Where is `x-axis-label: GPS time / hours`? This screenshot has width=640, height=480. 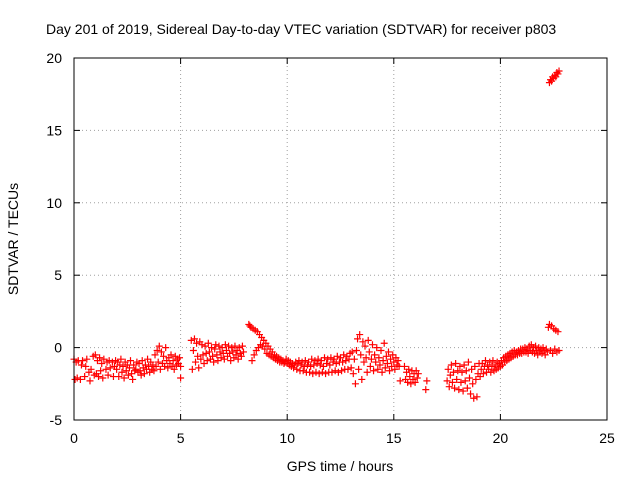 x-axis-label: GPS time / hours is located at coordinates (340, 466).